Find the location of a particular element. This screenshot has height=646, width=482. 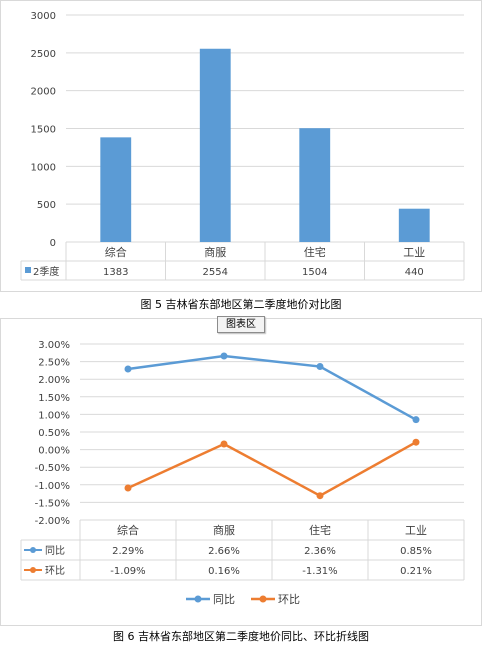

y-tick-label: 3000 is located at coordinates (43, 16).